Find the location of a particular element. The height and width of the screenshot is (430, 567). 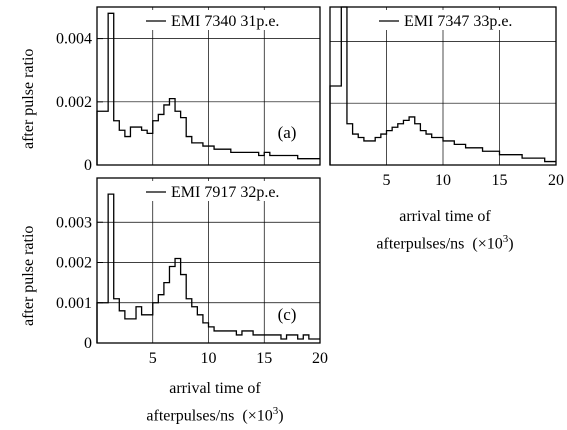

panel-b-frame is located at coordinates (443, 86).